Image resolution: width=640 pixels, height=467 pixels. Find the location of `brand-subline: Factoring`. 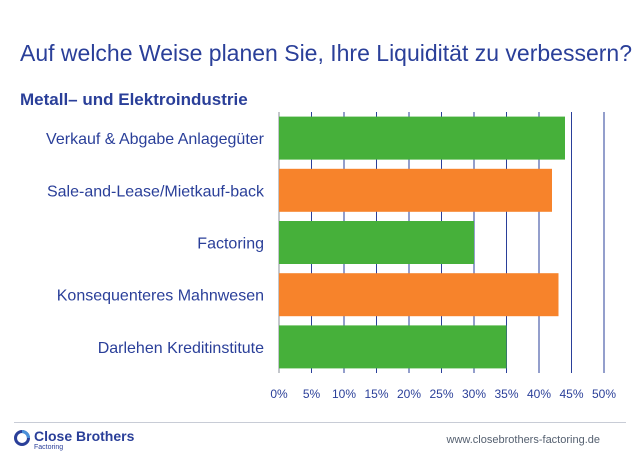

brand-subline: Factoring is located at coordinates (49, 447).